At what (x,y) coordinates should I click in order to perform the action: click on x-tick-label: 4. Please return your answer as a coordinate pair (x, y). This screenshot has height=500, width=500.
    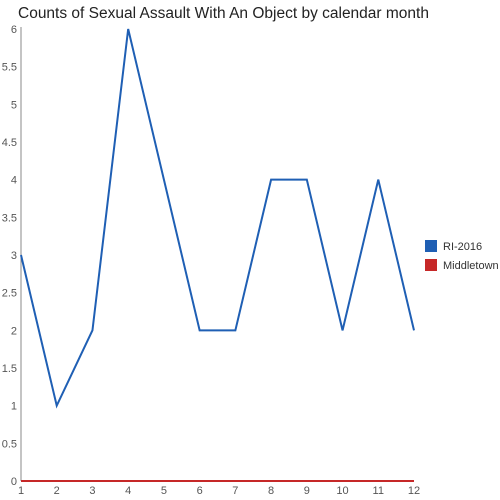
    Looking at the image, I should click on (128, 491).